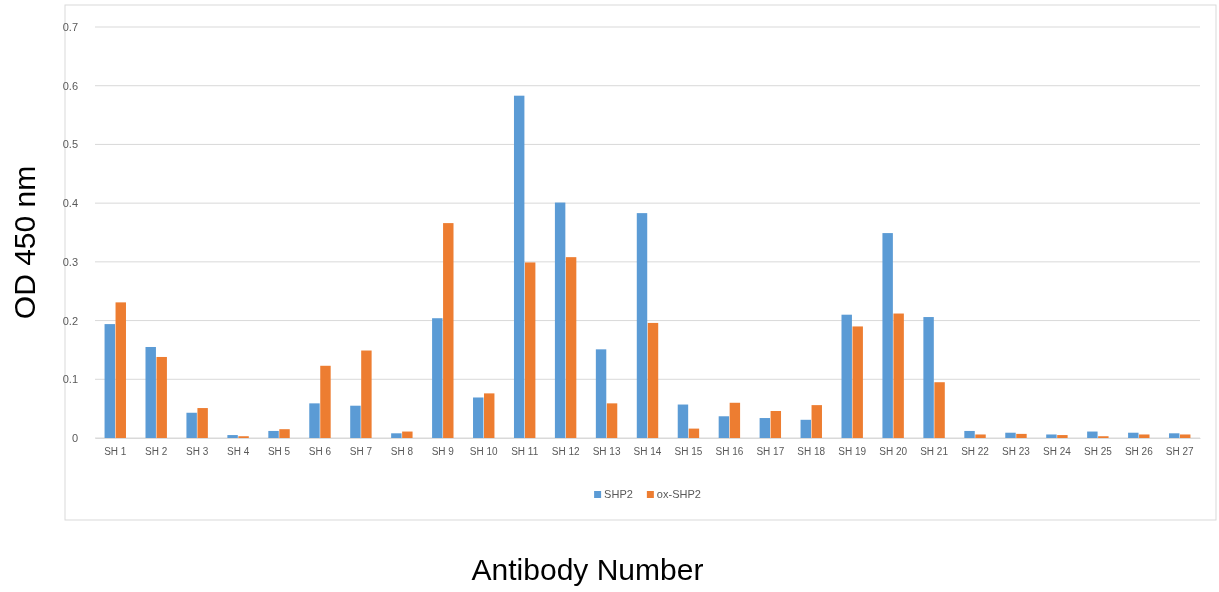 This screenshot has height=592, width=1219. I want to click on x-tick-label: SH 7, so click(361, 451).